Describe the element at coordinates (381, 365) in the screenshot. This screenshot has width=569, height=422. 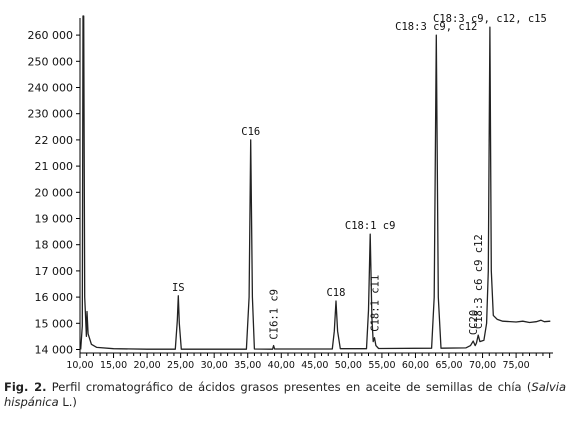
I see `x-tick-label: 55,00` at that location.